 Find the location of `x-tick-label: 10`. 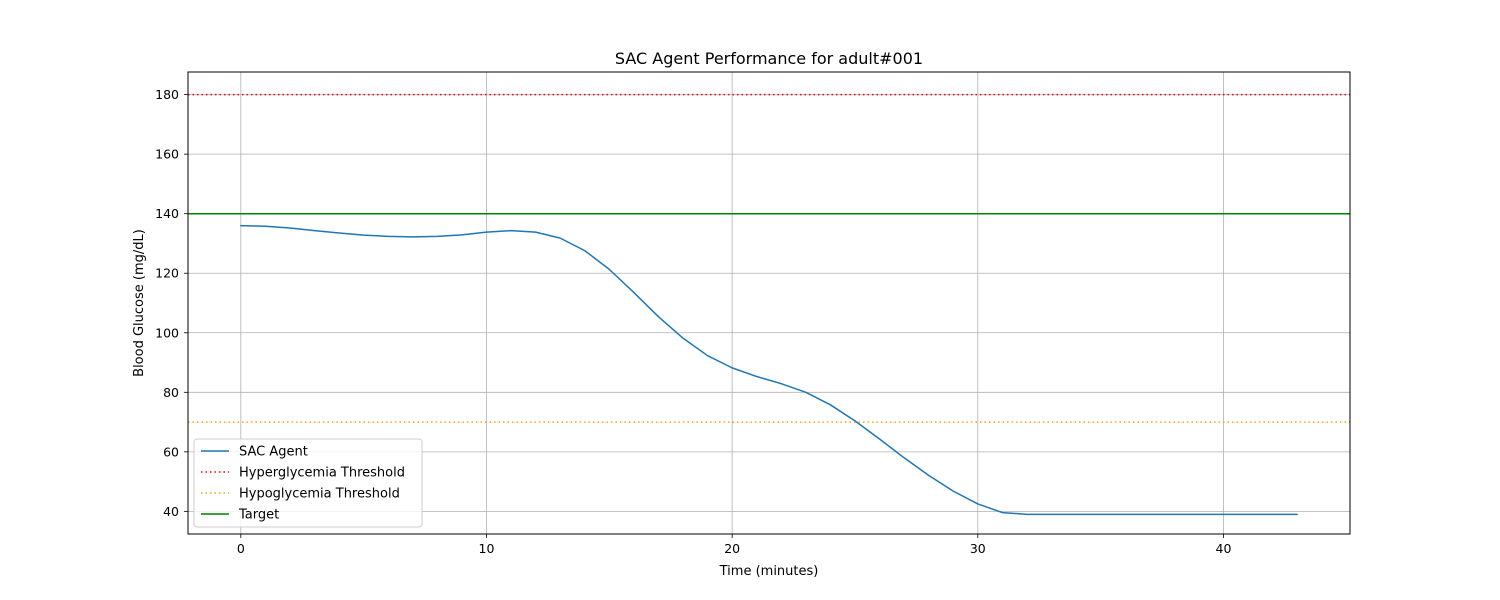

x-tick-label: 10 is located at coordinates (487, 548).